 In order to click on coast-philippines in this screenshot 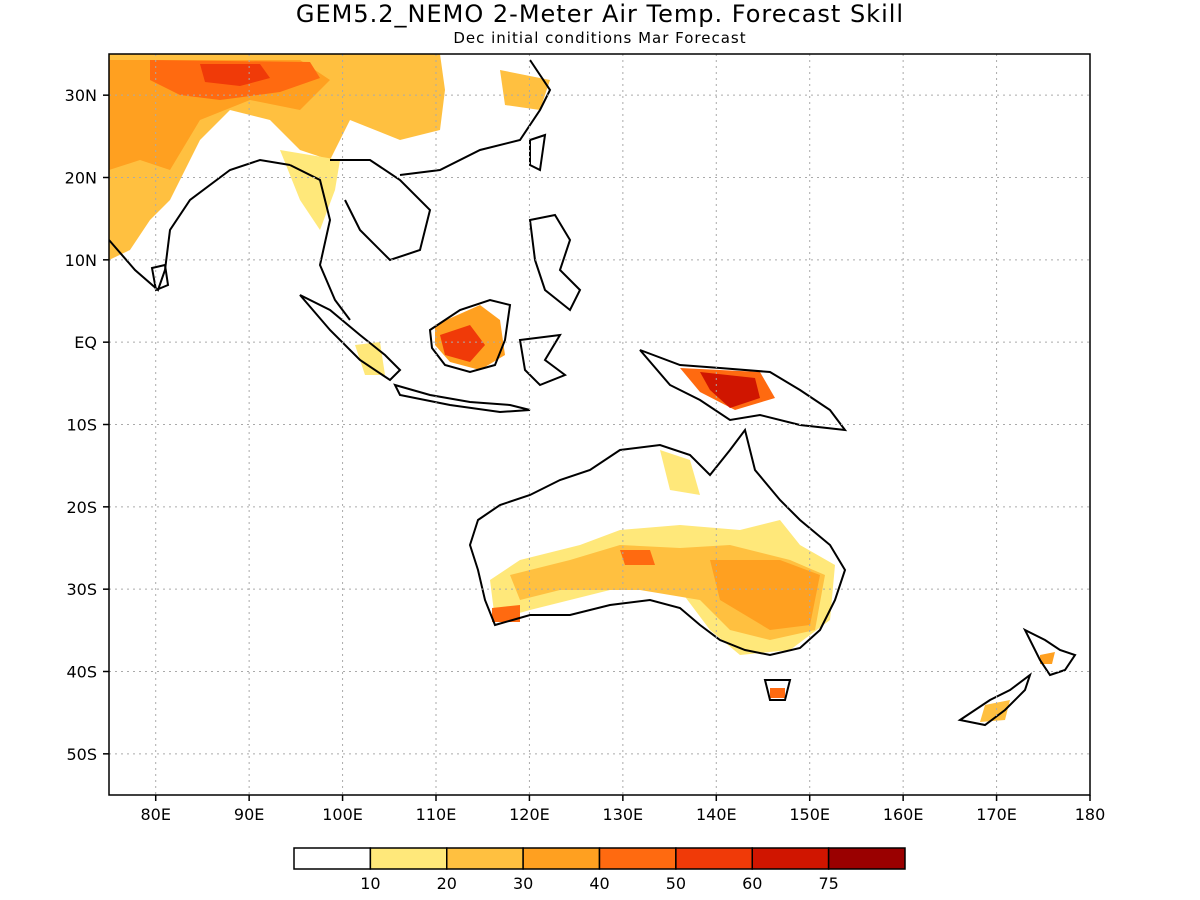, I will do `click(555, 262)`.